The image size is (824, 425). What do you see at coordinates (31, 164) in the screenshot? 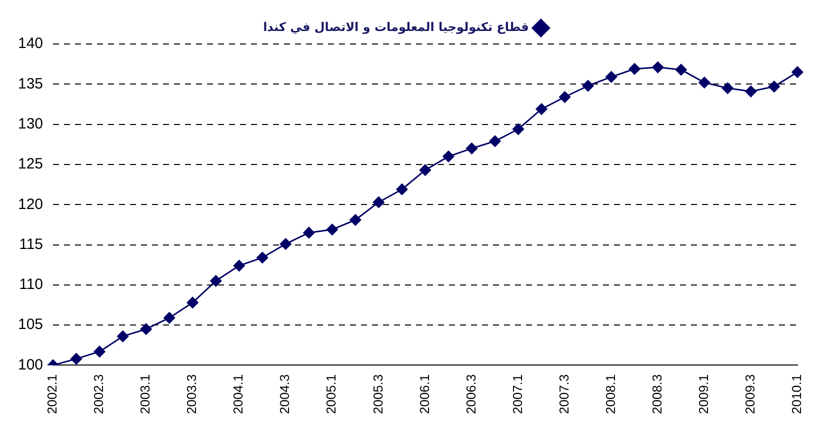
I see `y-tick-label: 125` at bounding box center [31, 164].